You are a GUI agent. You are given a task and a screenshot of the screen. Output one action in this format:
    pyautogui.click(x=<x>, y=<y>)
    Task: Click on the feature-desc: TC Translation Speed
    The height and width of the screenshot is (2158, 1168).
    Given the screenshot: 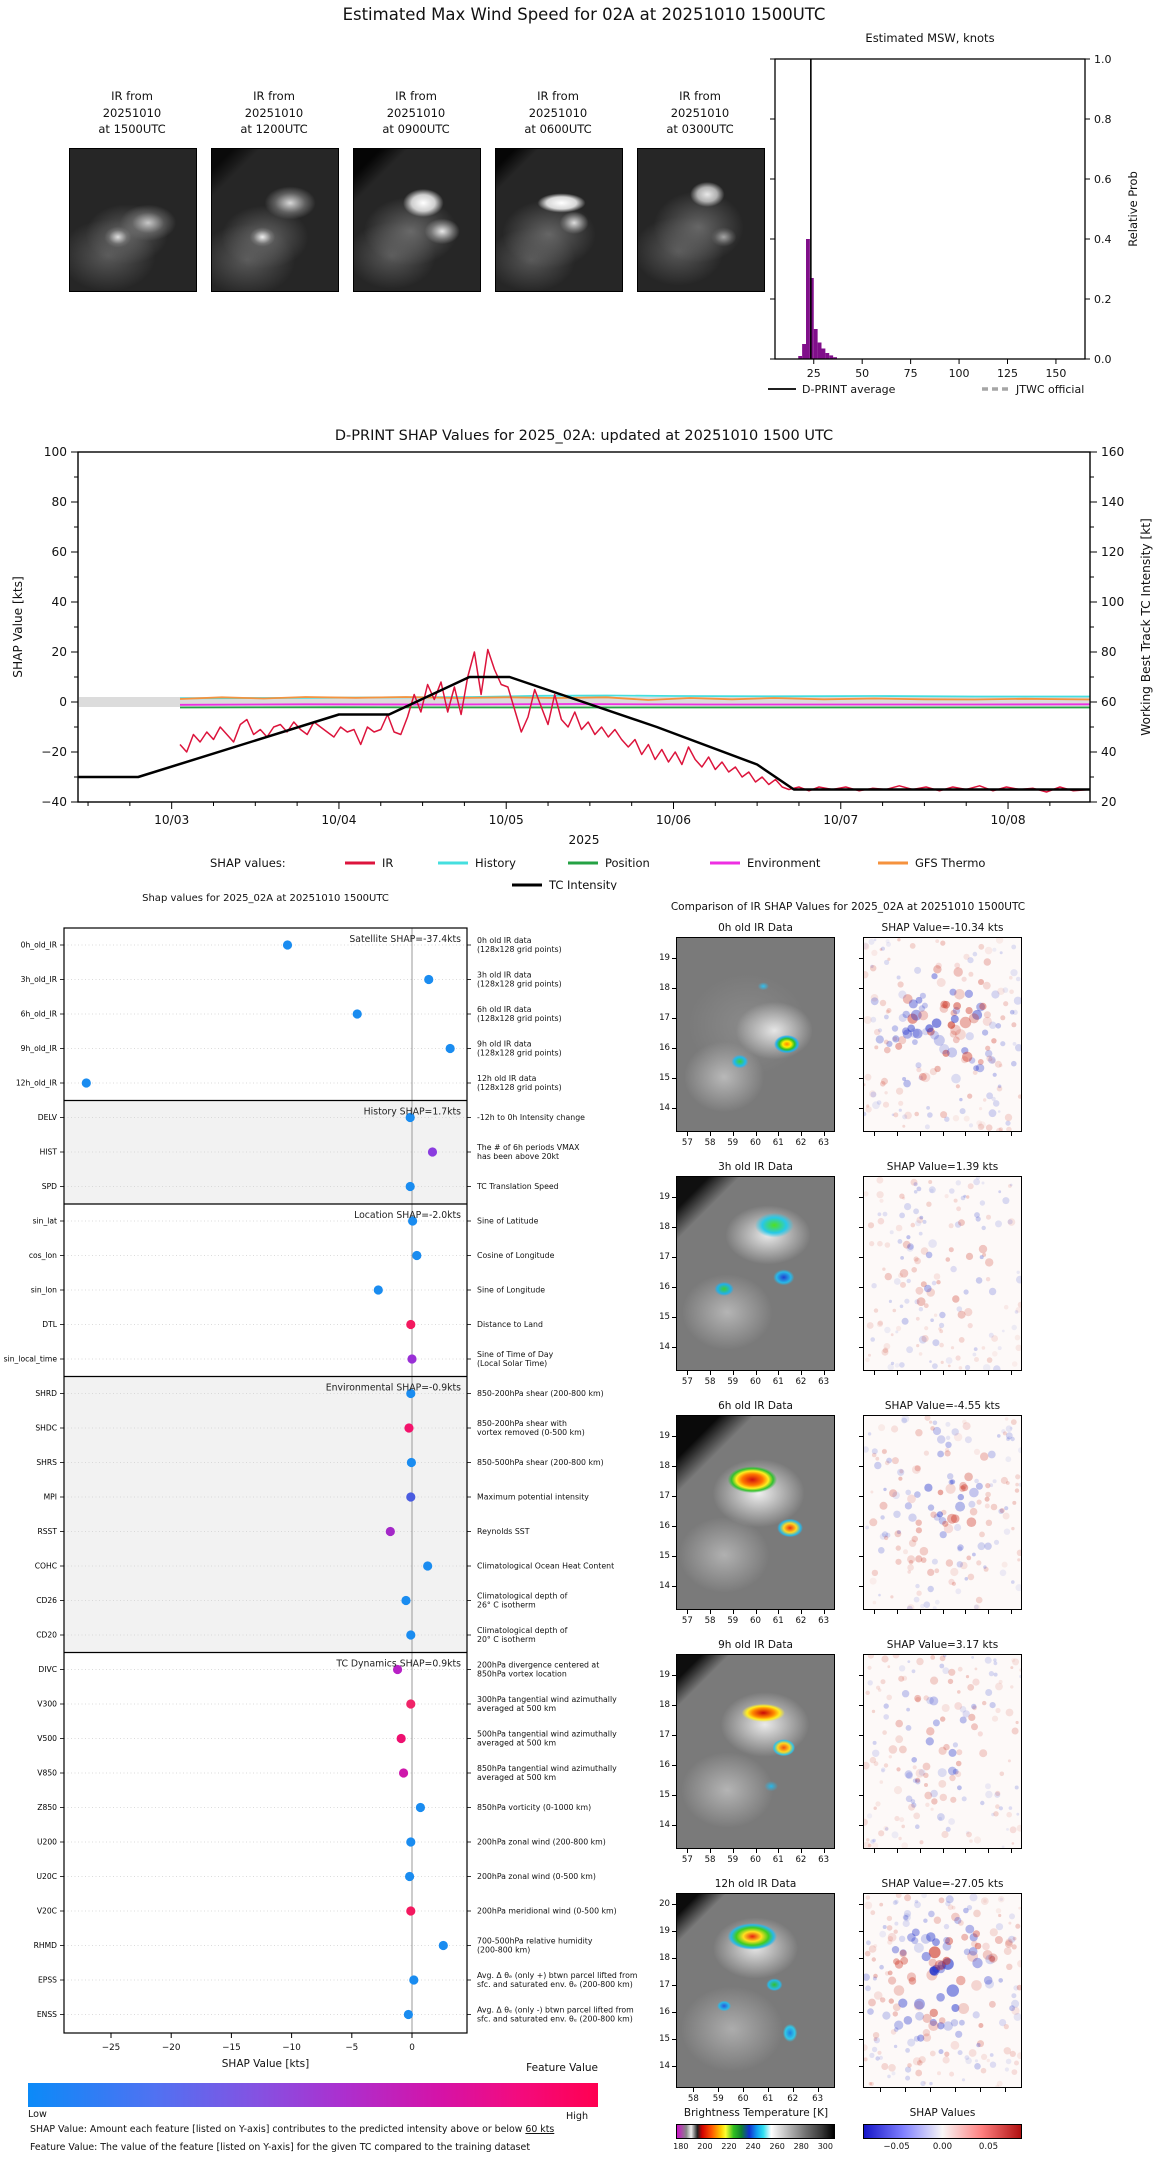 What is the action you would take?
    pyautogui.click(x=517, y=1186)
    